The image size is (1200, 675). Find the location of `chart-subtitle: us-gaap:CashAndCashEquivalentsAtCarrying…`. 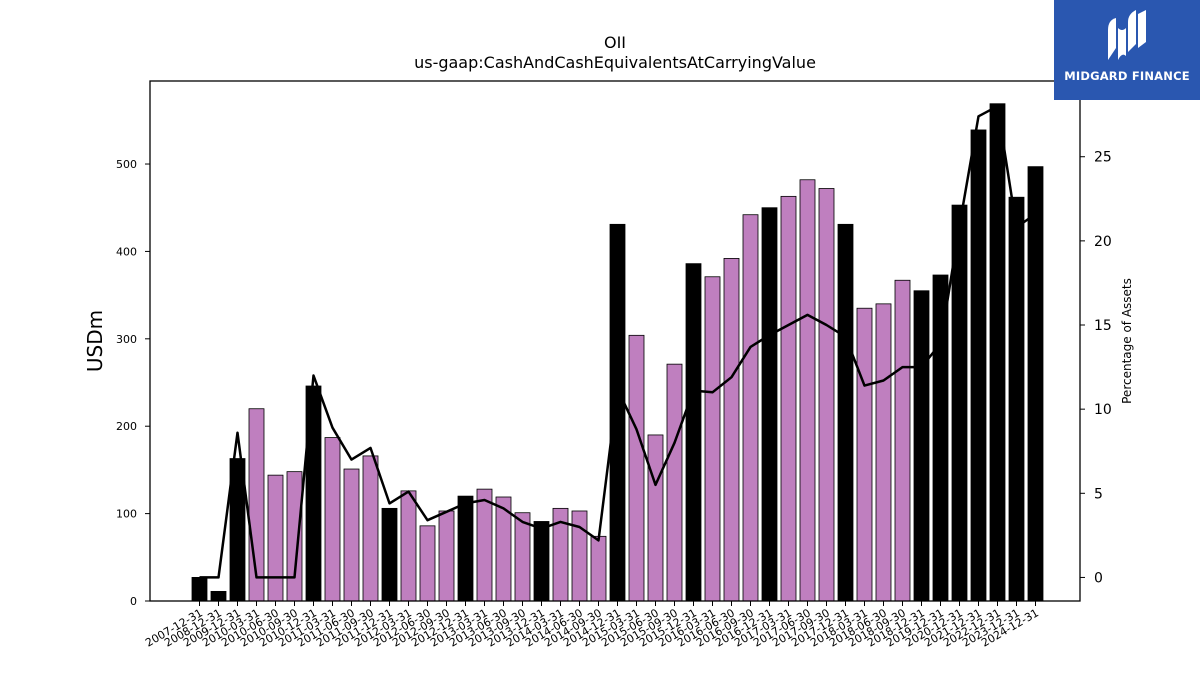

chart-subtitle: us-gaap:CashAndCashEquivalentsAtCarrying… is located at coordinates (615, 62).